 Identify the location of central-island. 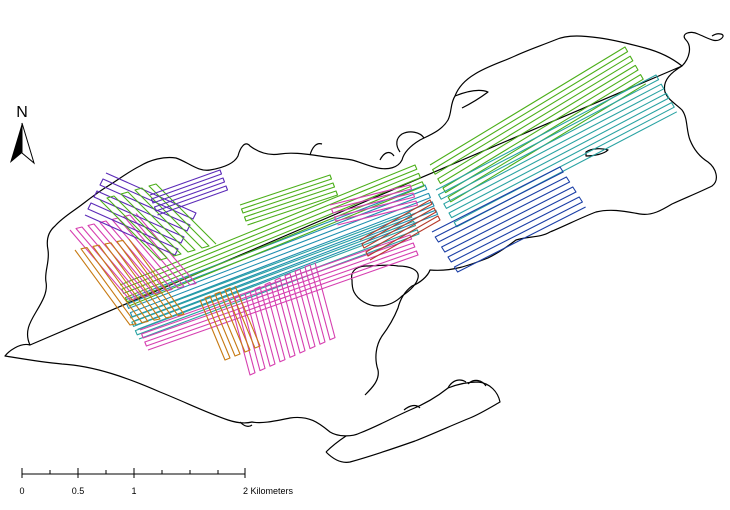
(385, 285).